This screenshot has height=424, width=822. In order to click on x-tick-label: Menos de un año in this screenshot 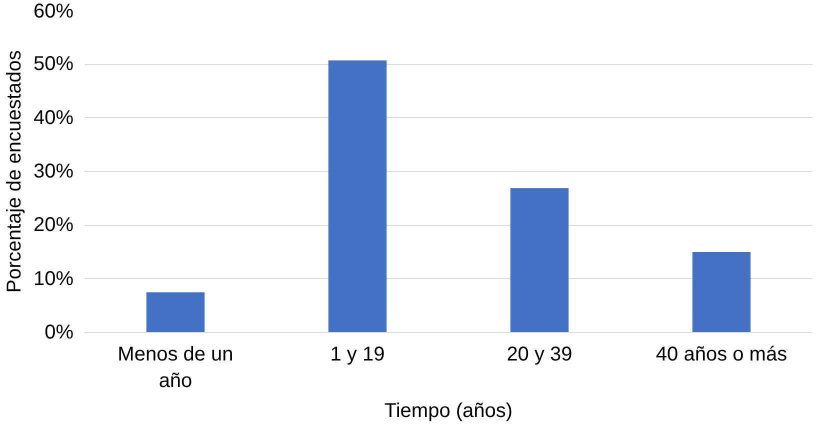, I will do `click(176, 368)`.